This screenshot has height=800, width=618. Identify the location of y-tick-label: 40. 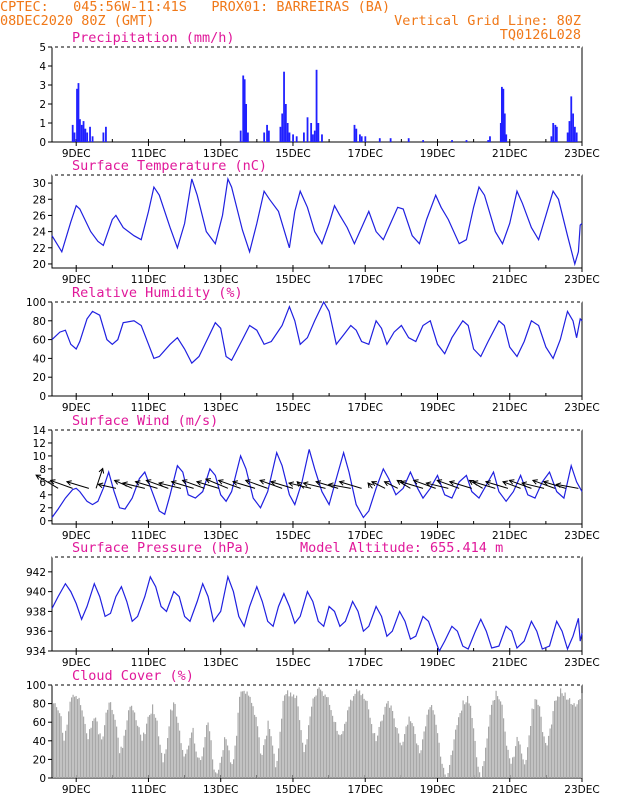
(39, 742).